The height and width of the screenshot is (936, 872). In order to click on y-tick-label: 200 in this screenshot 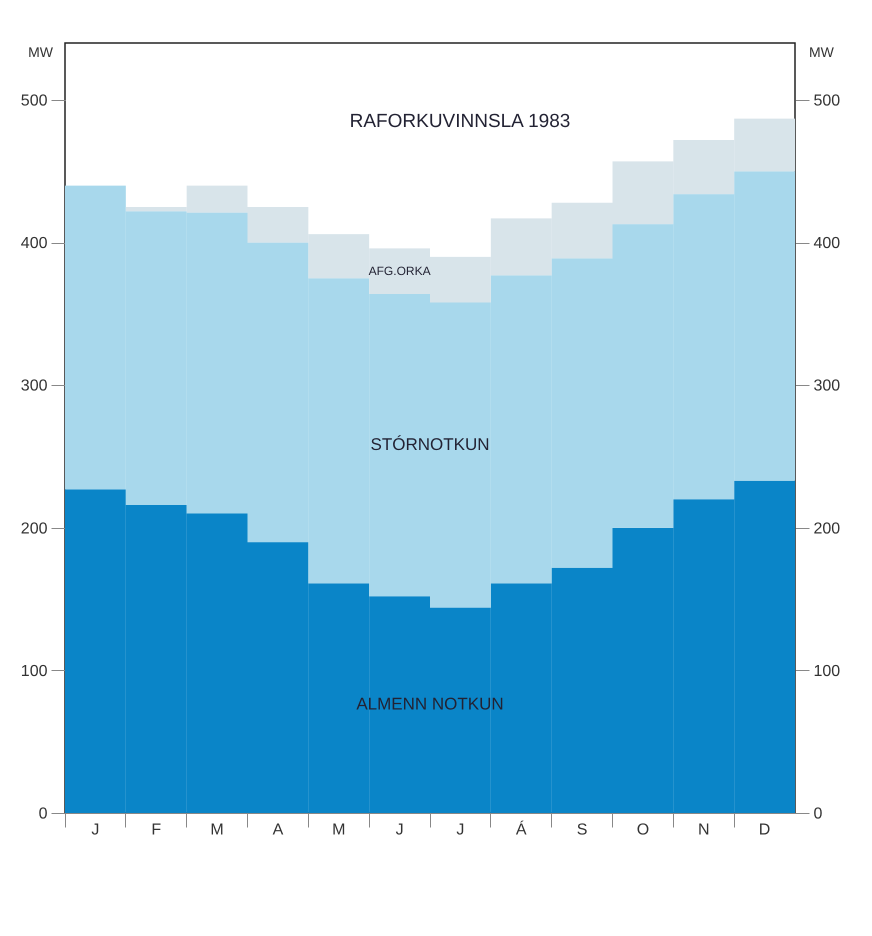, I will do `click(34, 529)`.